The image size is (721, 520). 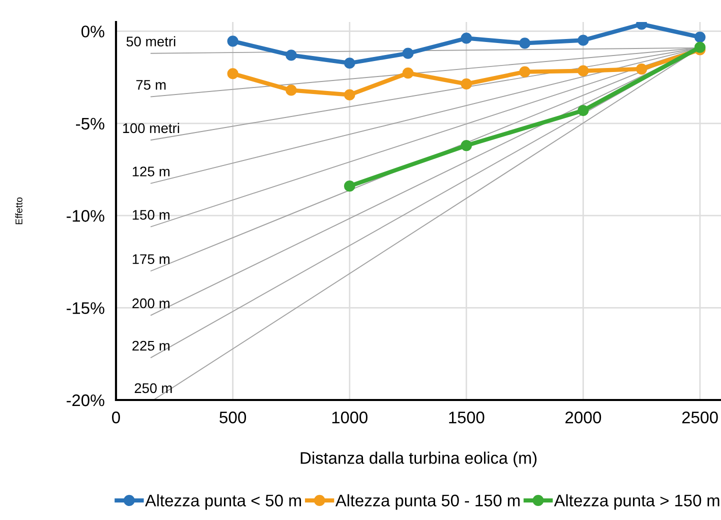 What do you see at coordinates (153, 388) in the screenshot?
I see `series-label: 250 m` at bounding box center [153, 388].